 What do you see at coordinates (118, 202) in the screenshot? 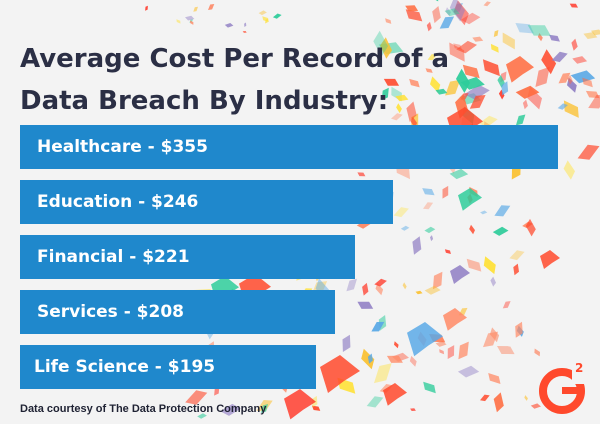
I see `bar-label: Education - $246` at bounding box center [118, 202].